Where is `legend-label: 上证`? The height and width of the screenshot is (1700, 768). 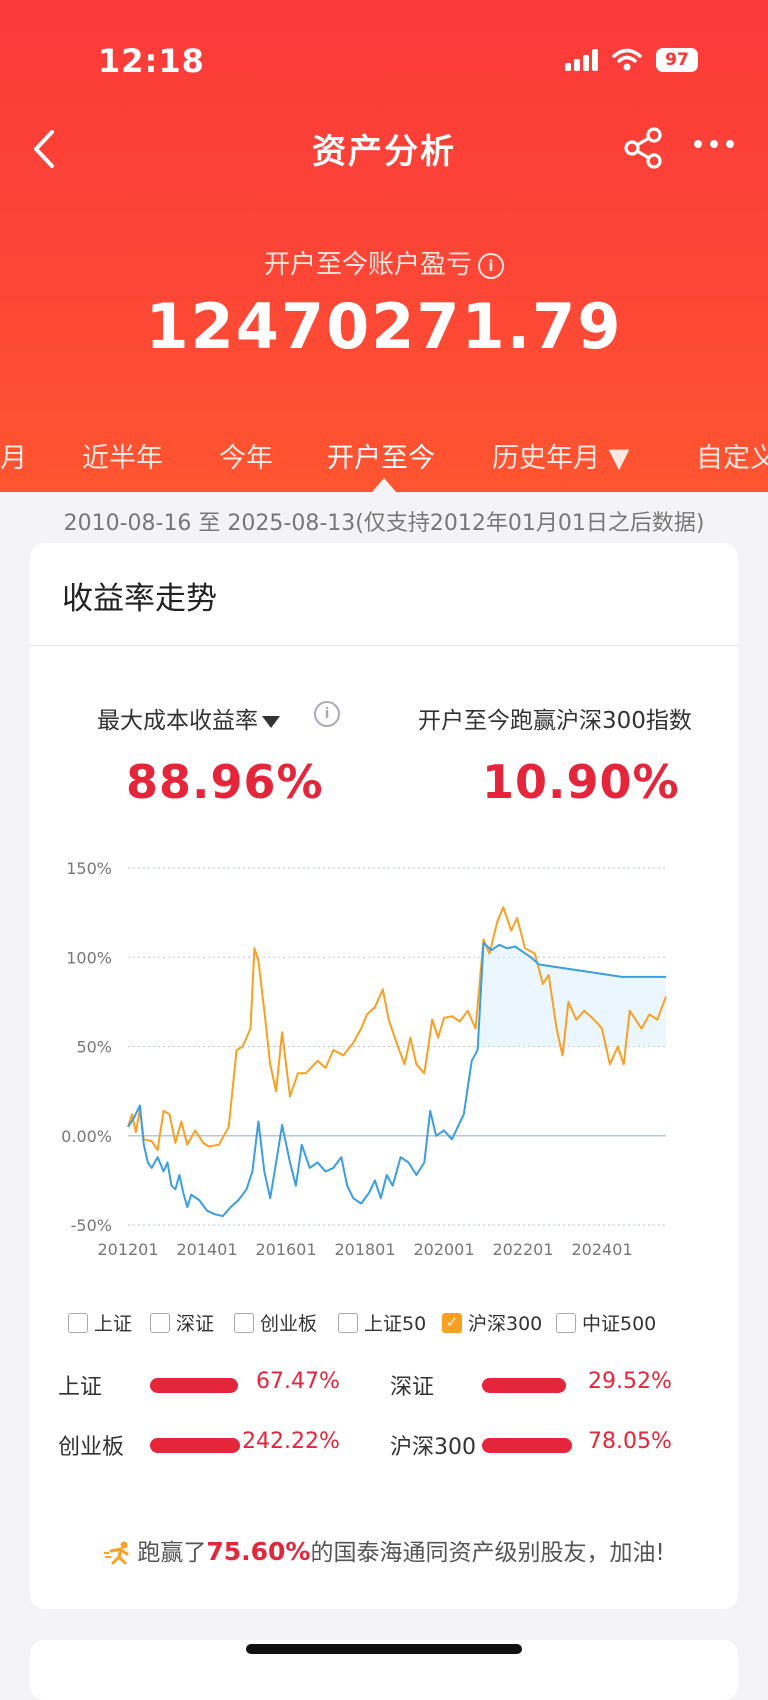
legend-label: 上证 is located at coordinates (113, 1324).